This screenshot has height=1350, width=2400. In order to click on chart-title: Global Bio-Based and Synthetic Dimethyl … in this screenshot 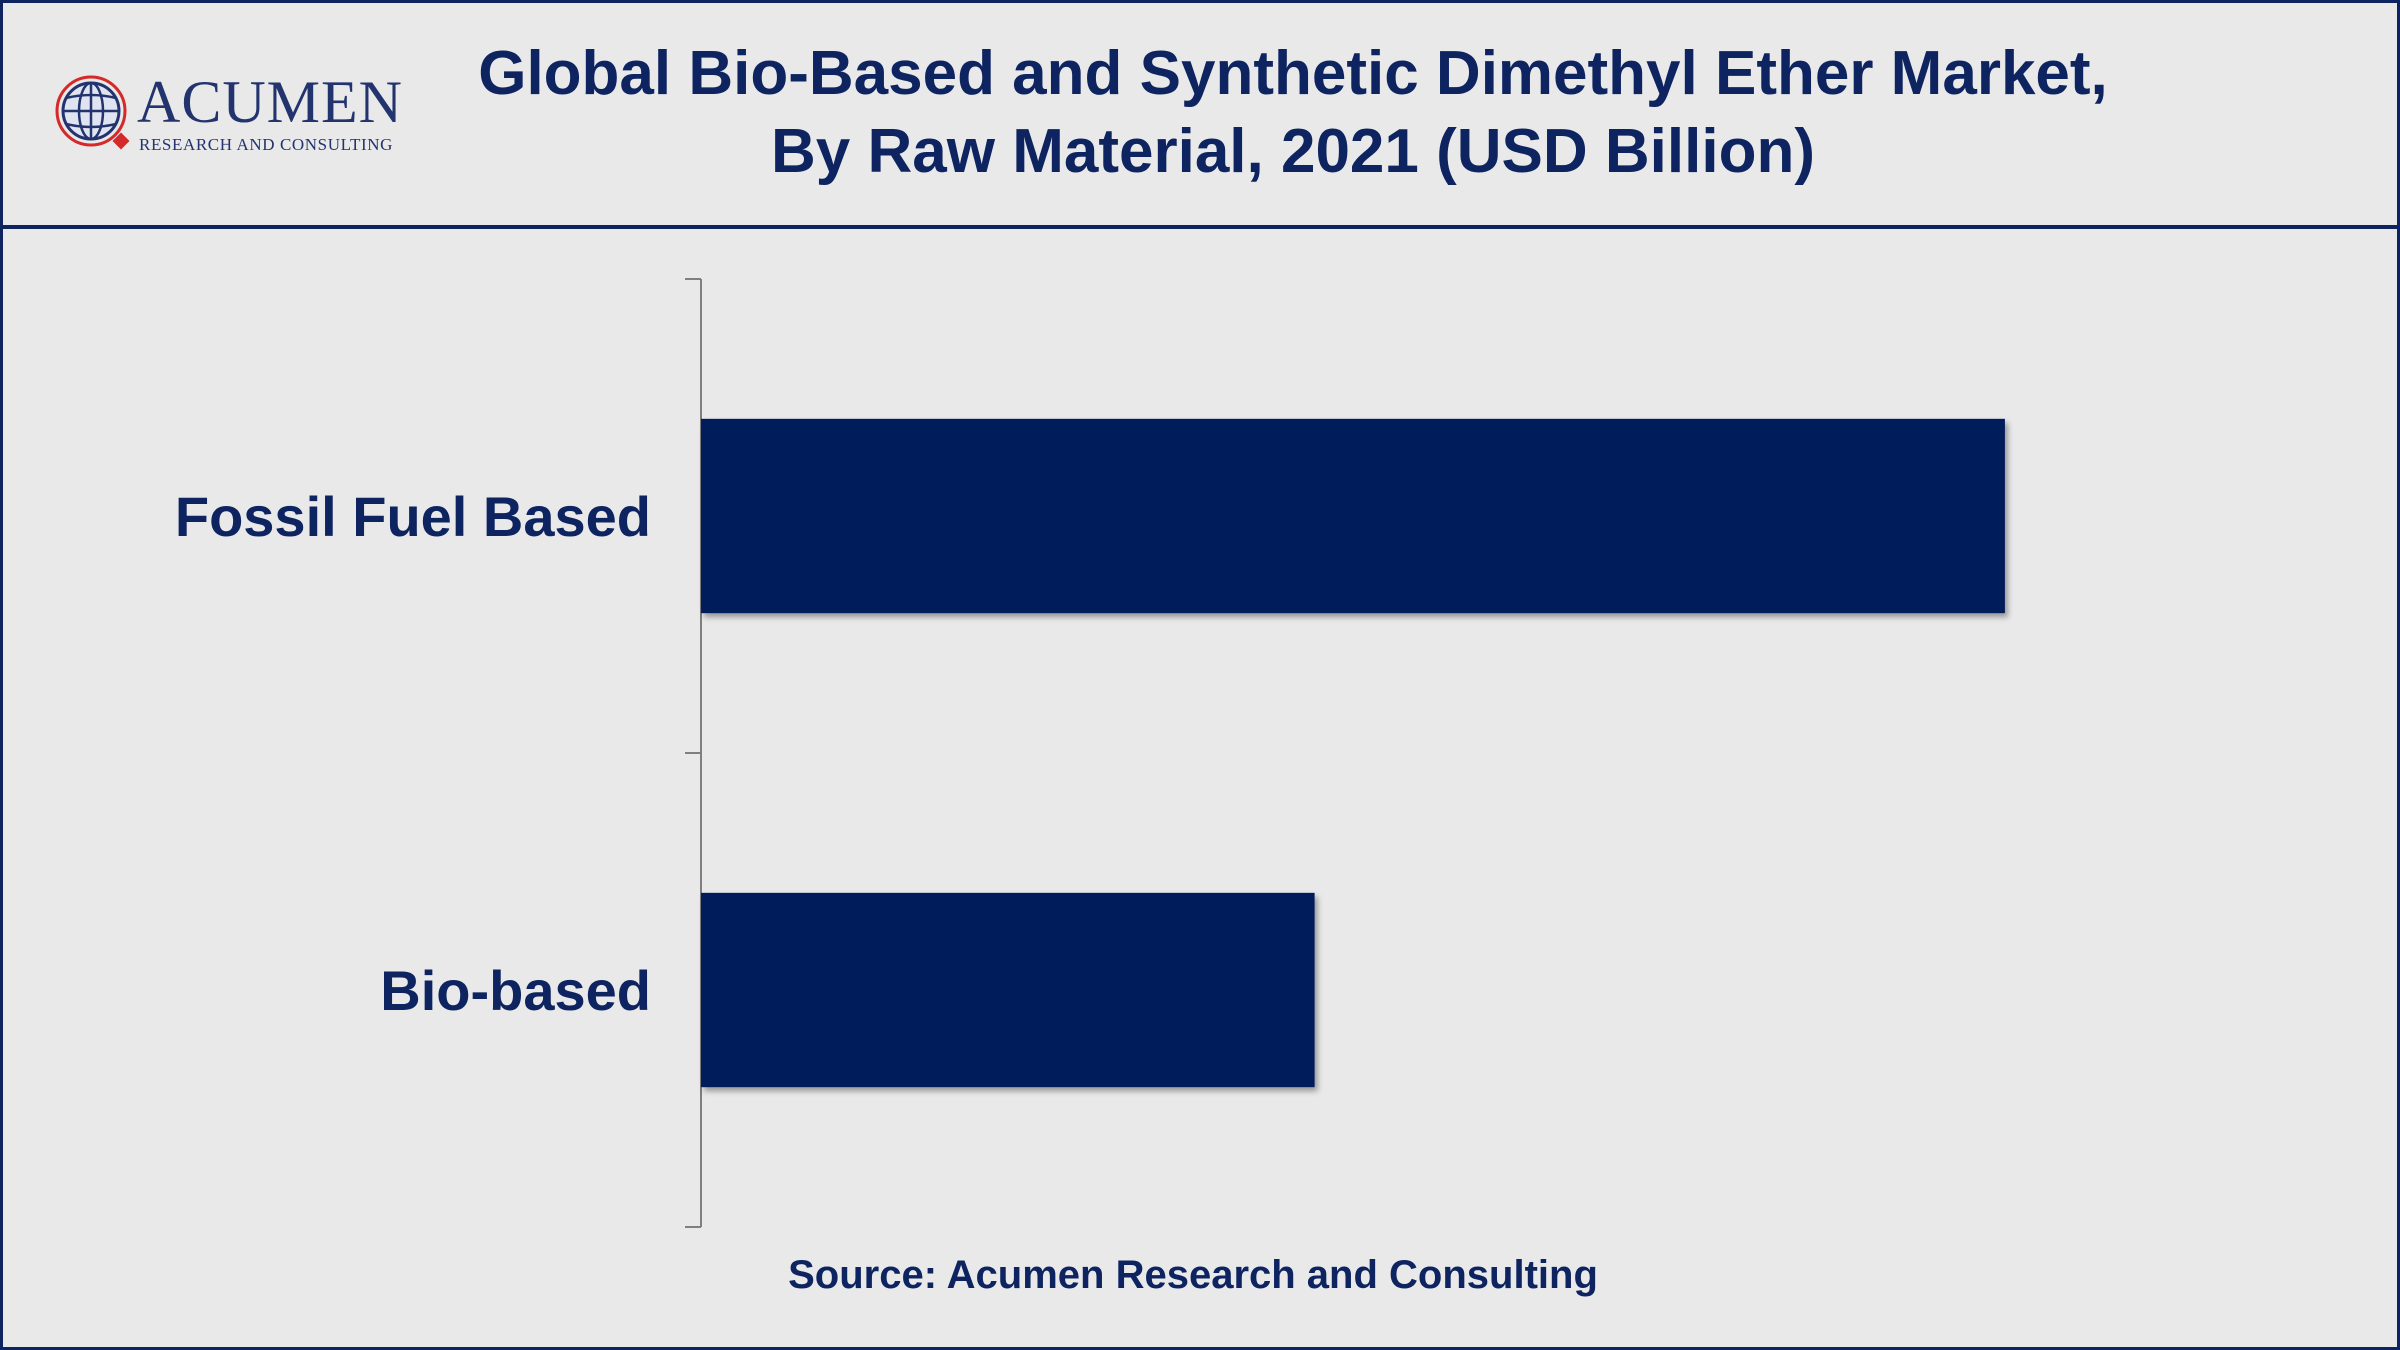, I will do `click(1293, 113)`.